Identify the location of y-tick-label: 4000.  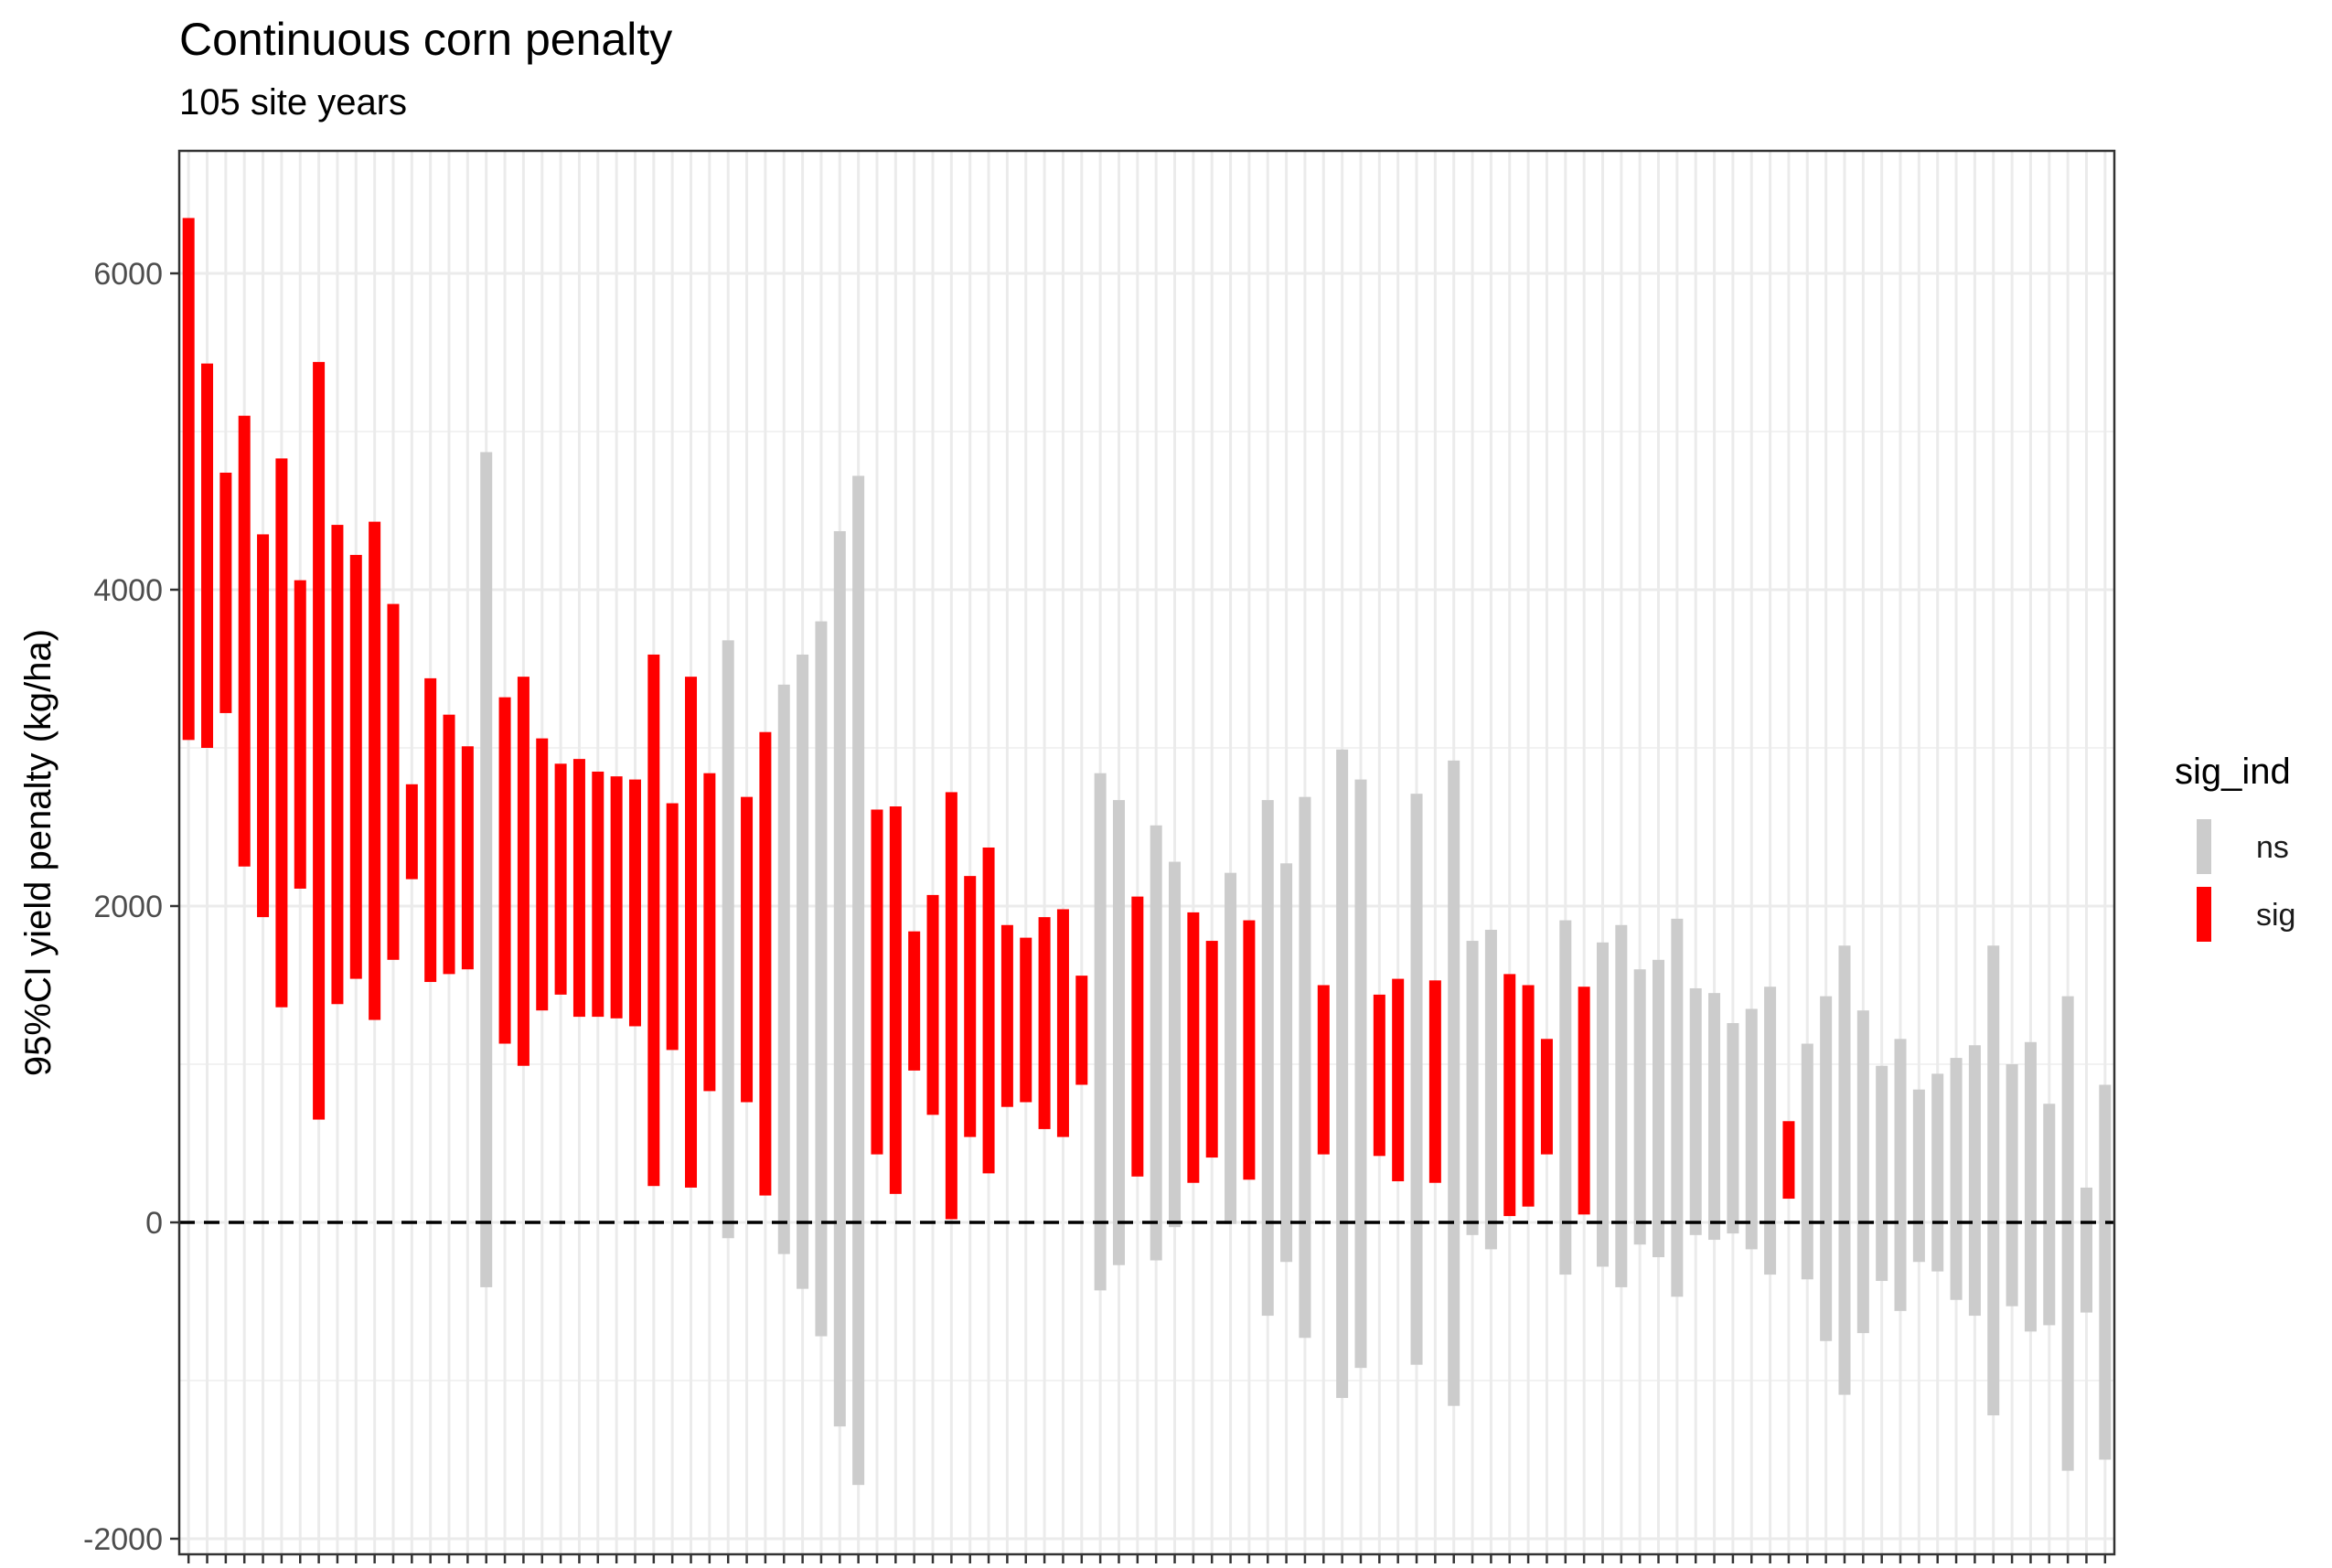
(128, 590).